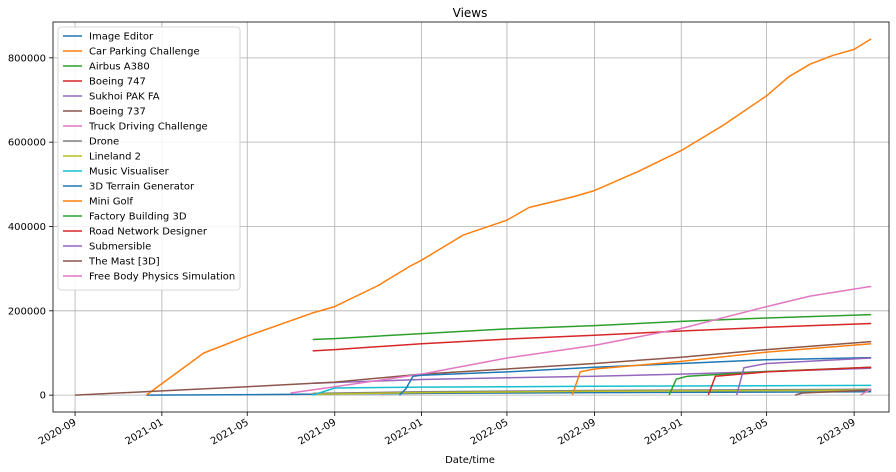 The image size is (896, 472). Describe the element at coordinates (124, 262) in the screenshot. I see `legend-label-the-mast-3d: The Mast [3D]` at that location.